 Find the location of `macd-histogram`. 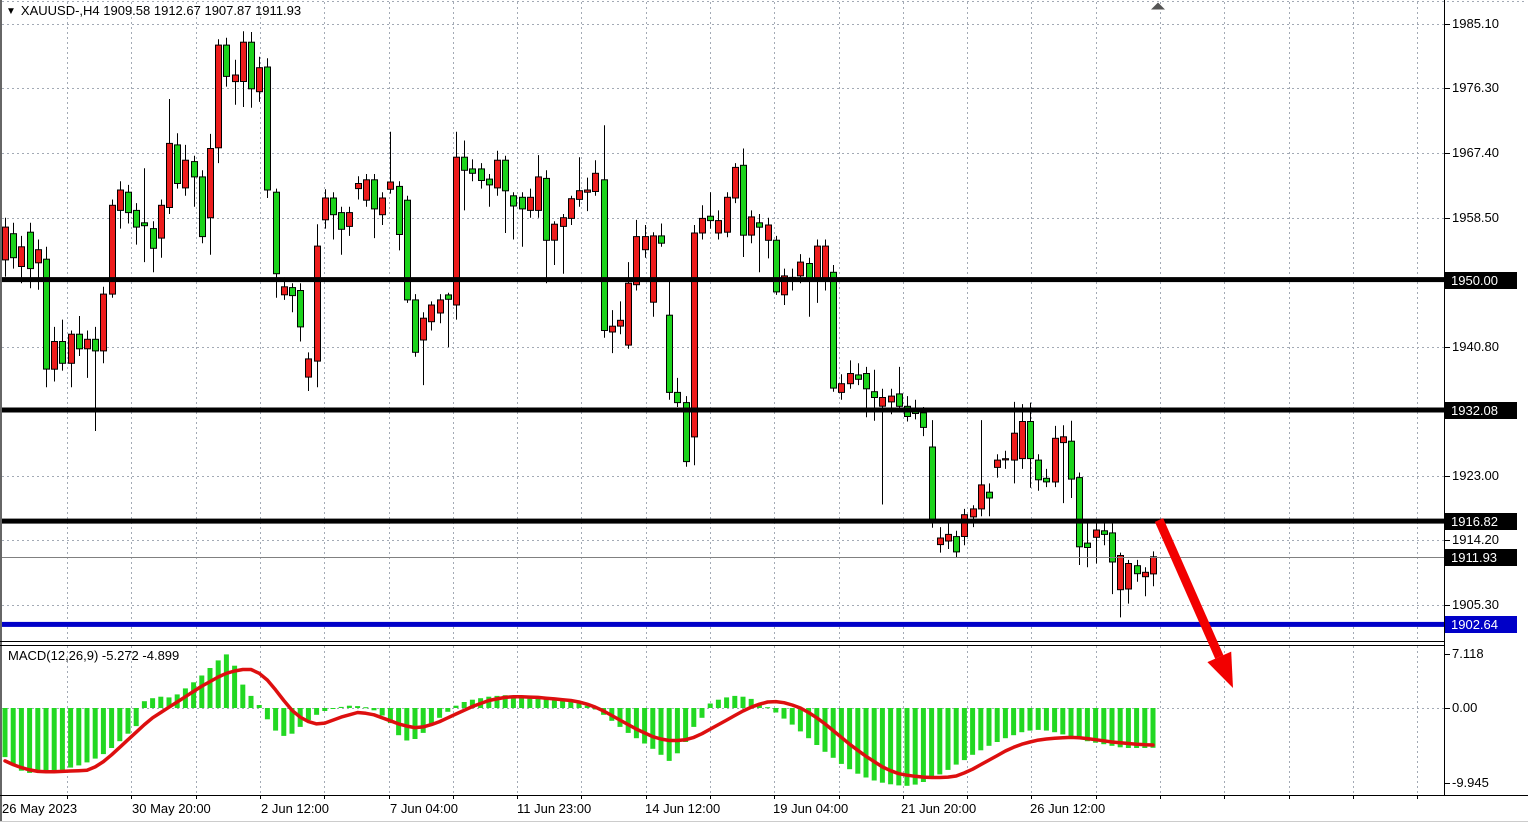

macd-histogram is located at coordinates (579, 720).